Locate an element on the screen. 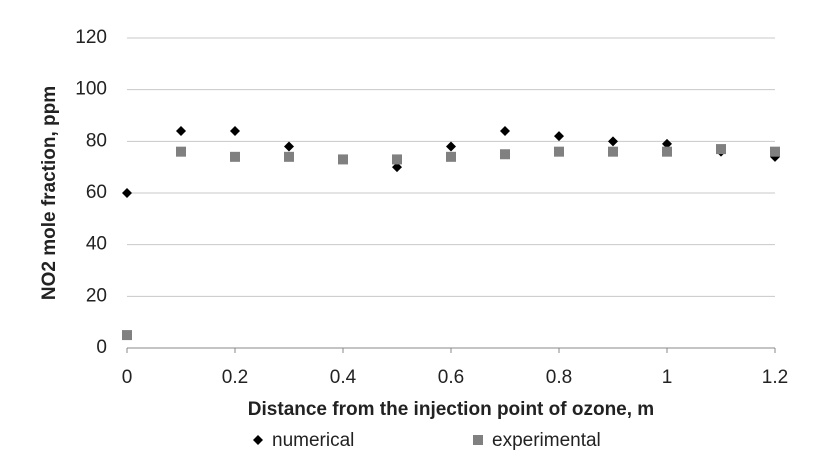 The width and height of the screenshot is (814, 471). x-tick-label: 0.2 is located at coordinates (235, 377).